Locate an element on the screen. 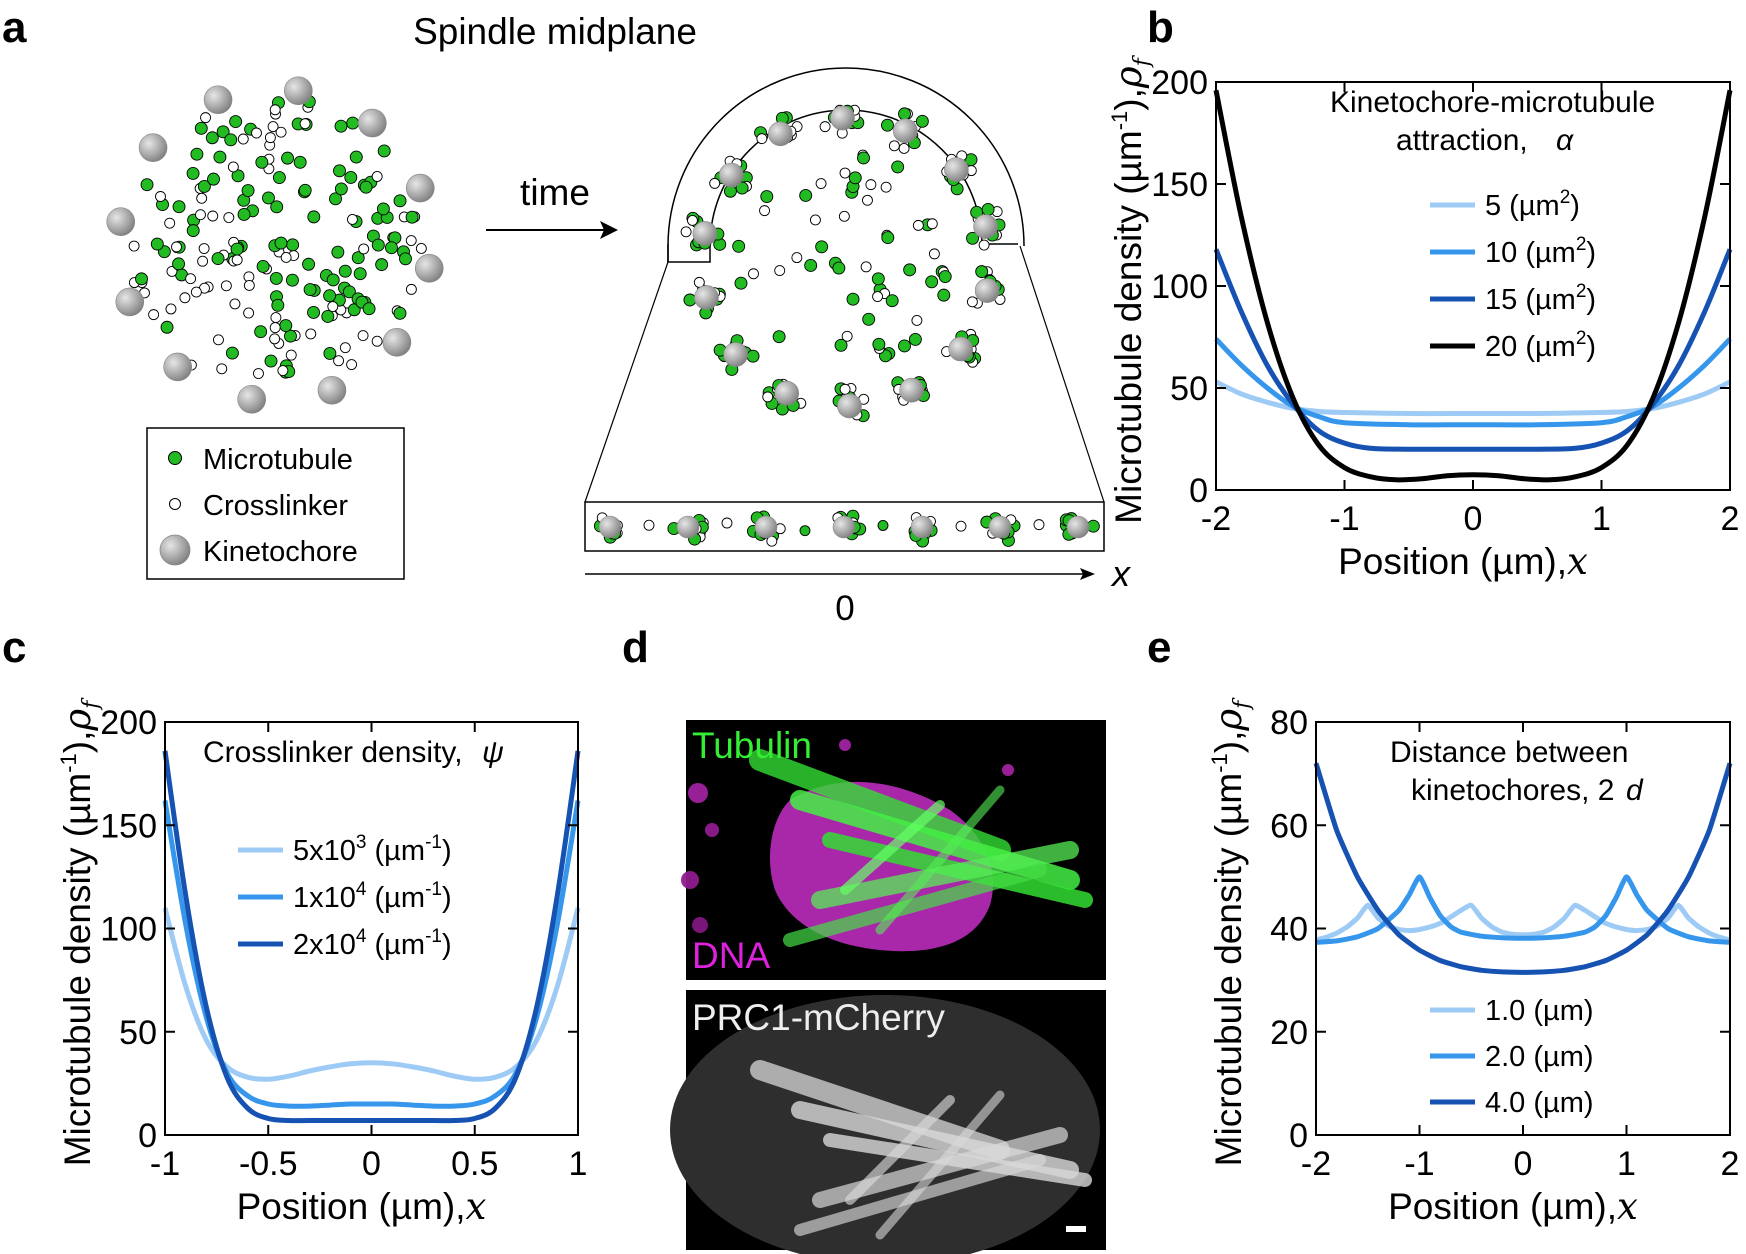 The width and height of the screenshot is (1746, 1254). legend-sup: 4 is located at coordinates (361, 889).